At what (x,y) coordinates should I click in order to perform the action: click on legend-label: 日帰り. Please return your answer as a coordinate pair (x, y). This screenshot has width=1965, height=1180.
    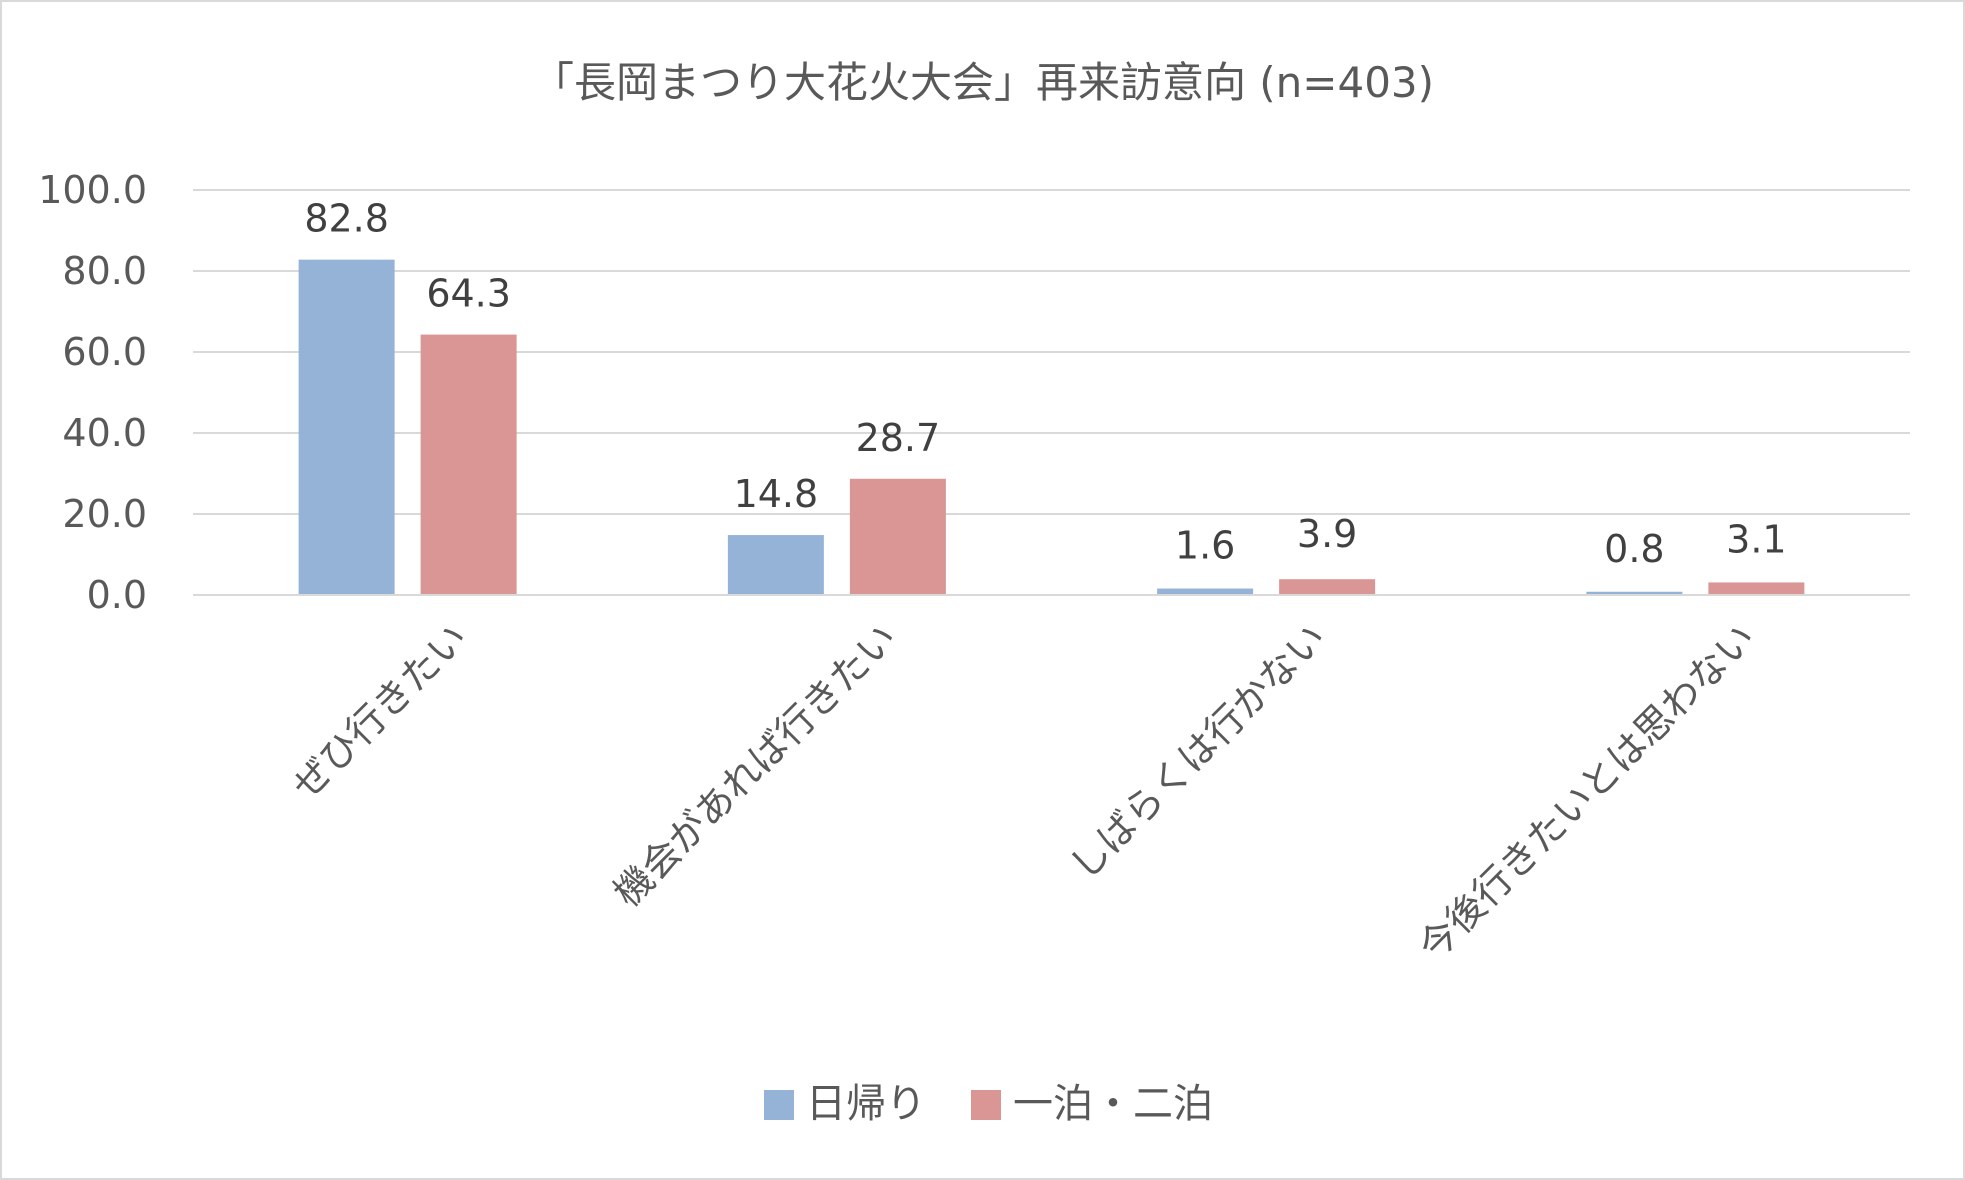
    Looking at the image, I should click on (866, 1104).